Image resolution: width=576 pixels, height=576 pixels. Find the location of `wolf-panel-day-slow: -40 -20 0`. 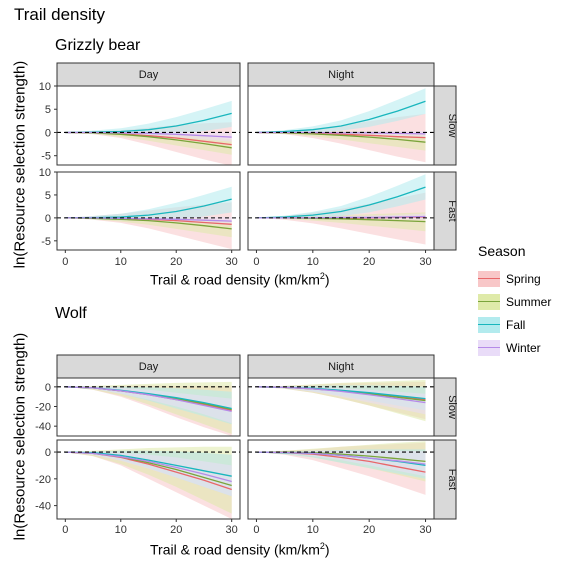

wolf-panel-day-slow: -40 -20 0 is located at coordinates (138, 407).